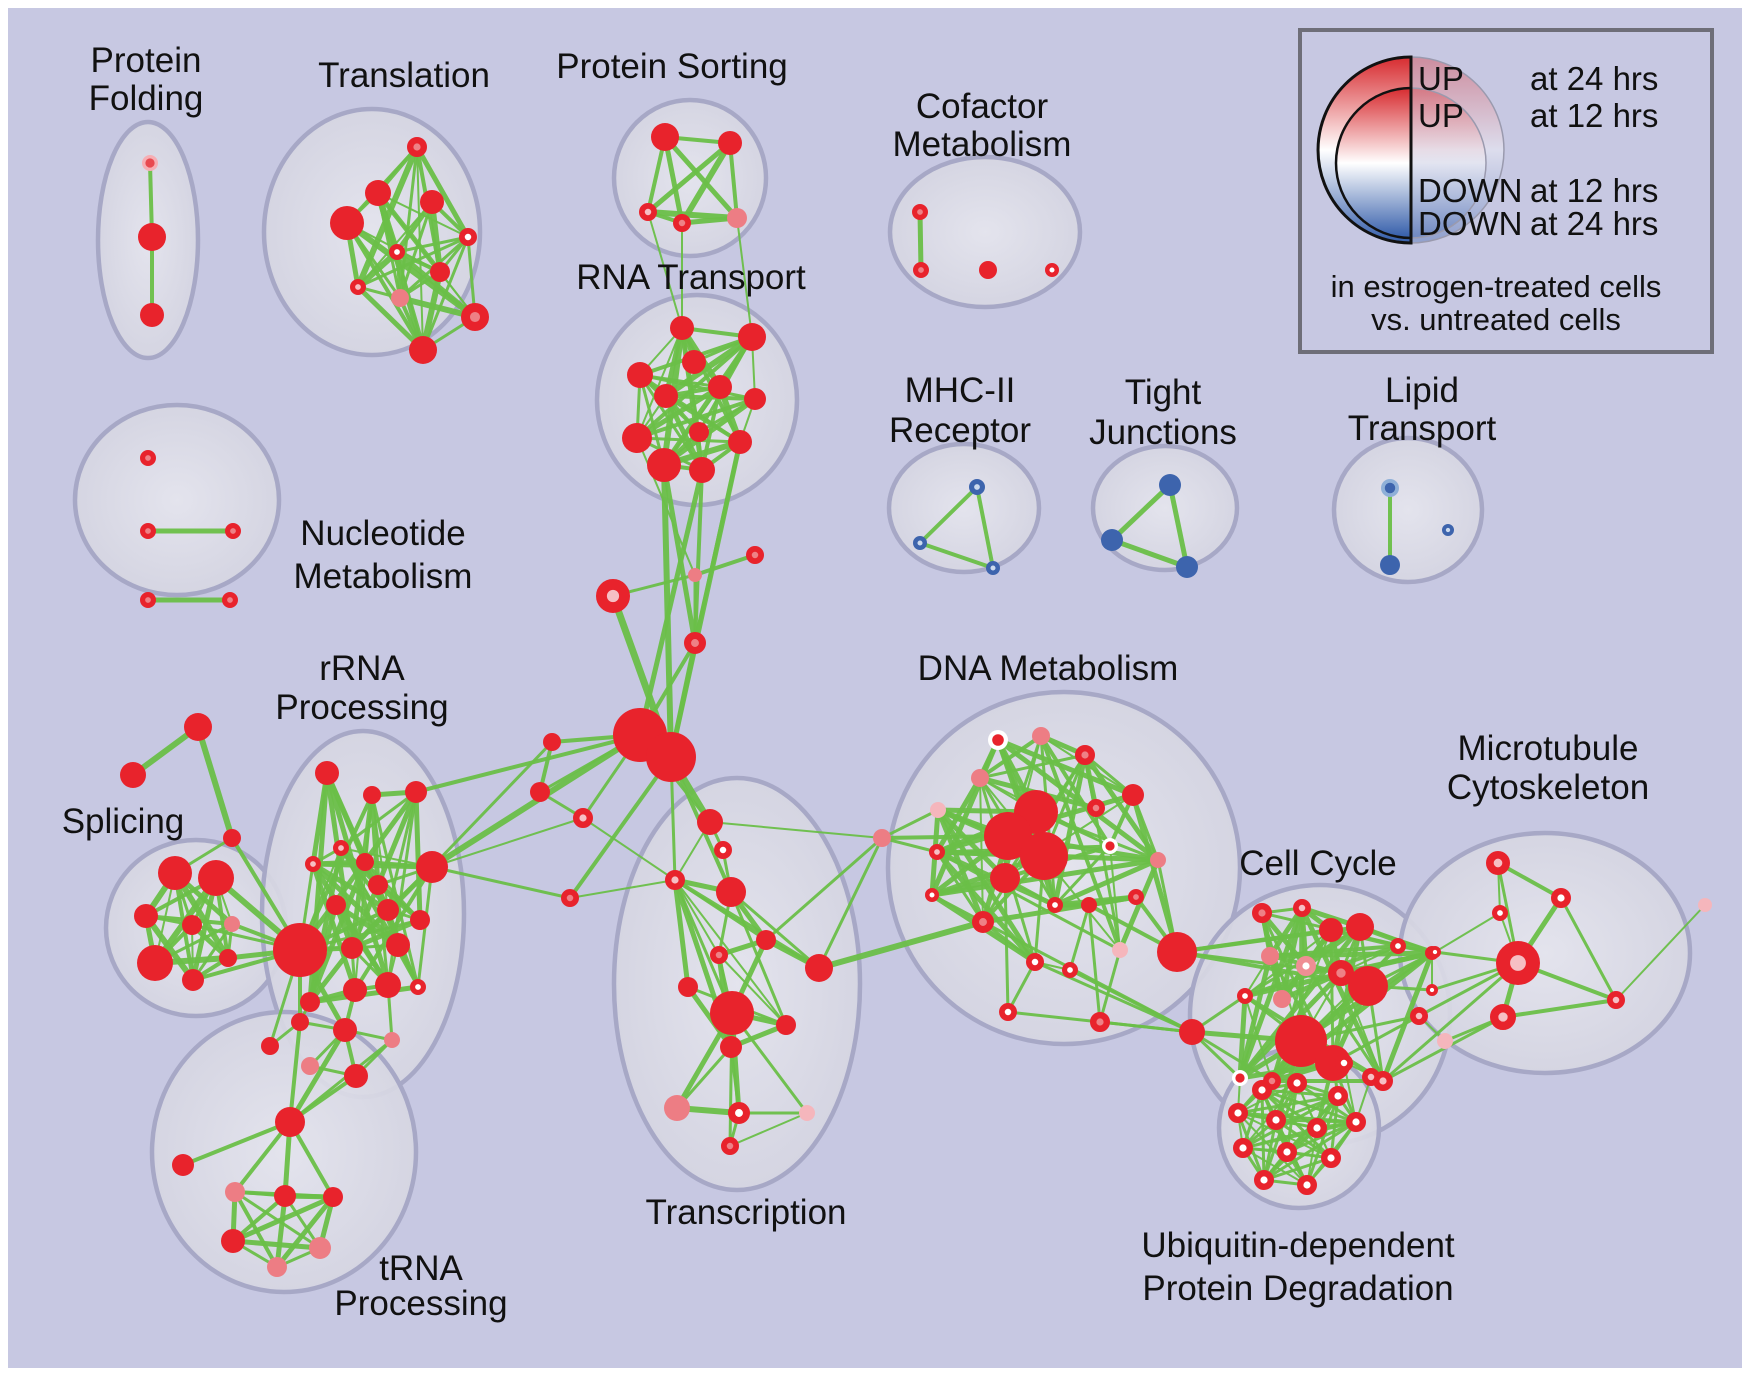  I want to click on cluster-ellipse-cofactor-metabolism, so click(985, 232).